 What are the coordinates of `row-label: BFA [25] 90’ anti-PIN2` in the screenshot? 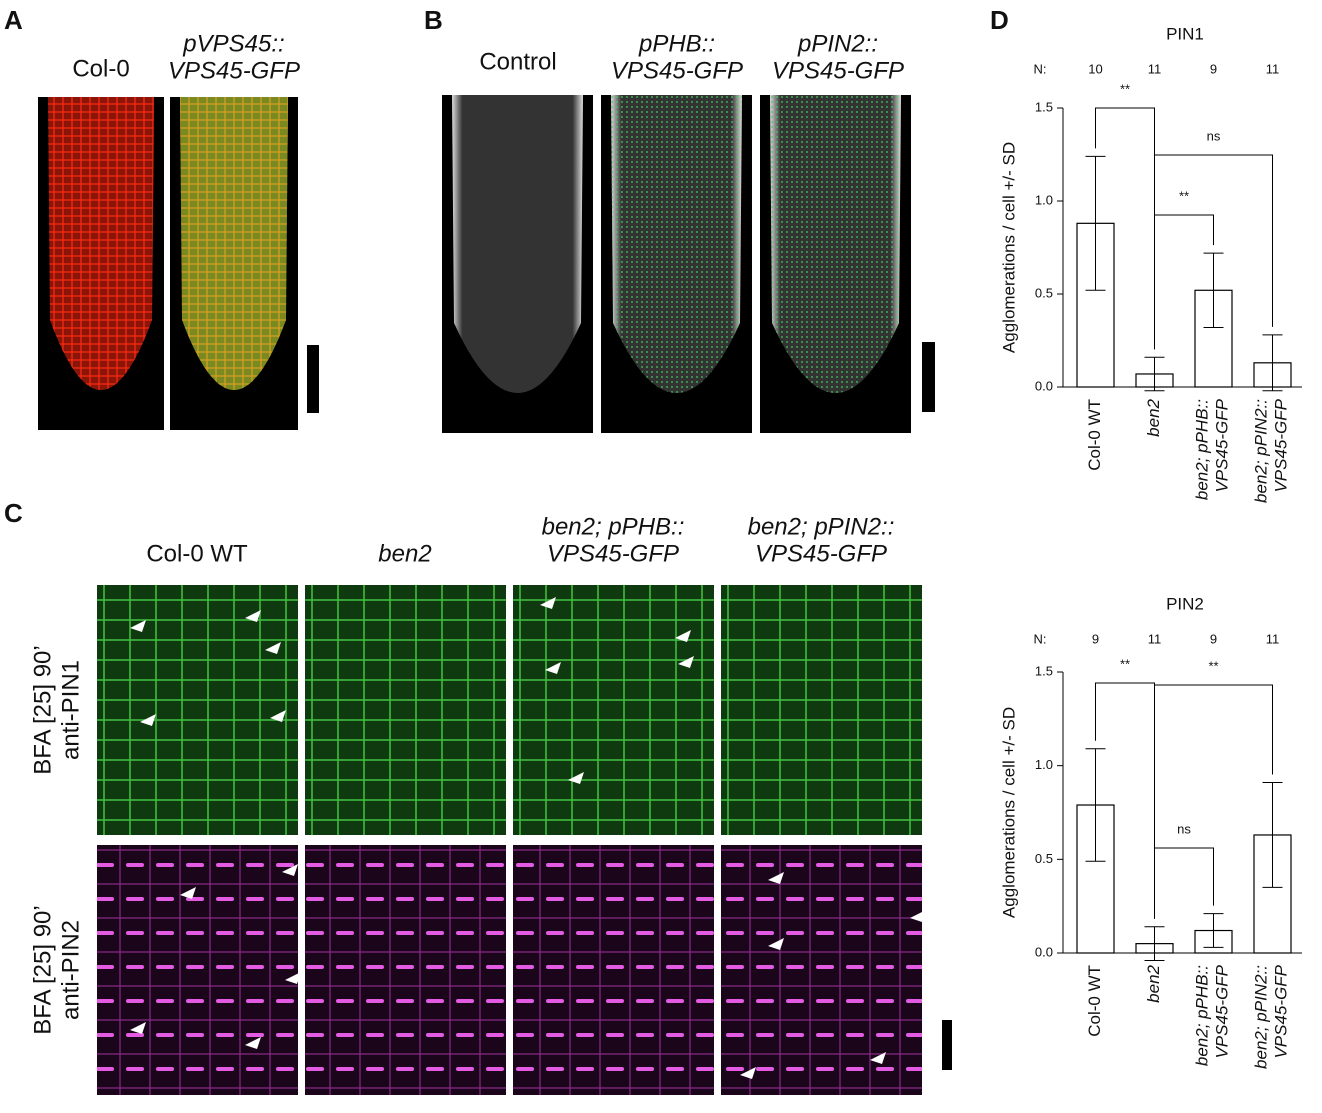 It's located at (56, 969).